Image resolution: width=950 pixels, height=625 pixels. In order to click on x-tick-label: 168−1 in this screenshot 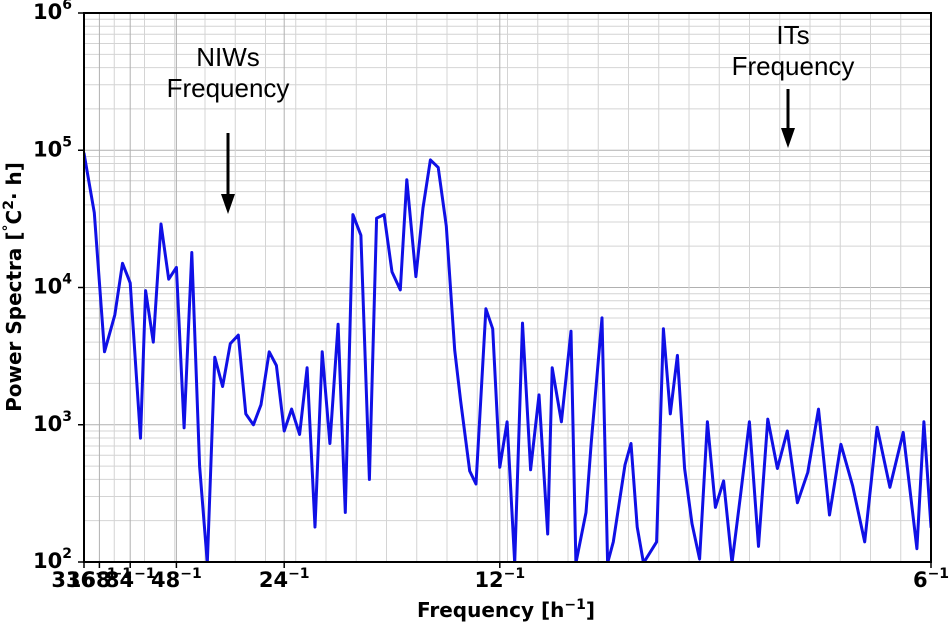, I will do `click(99, 579)`.